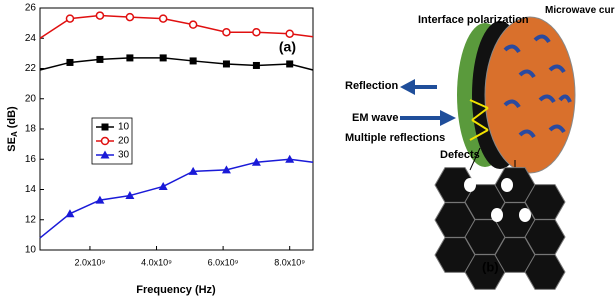 The height and width of the screenshot is (303, 615). Describe the element at coordinates (31, 8) in the screenshot. I see `y-tick-label: 26` at that location.